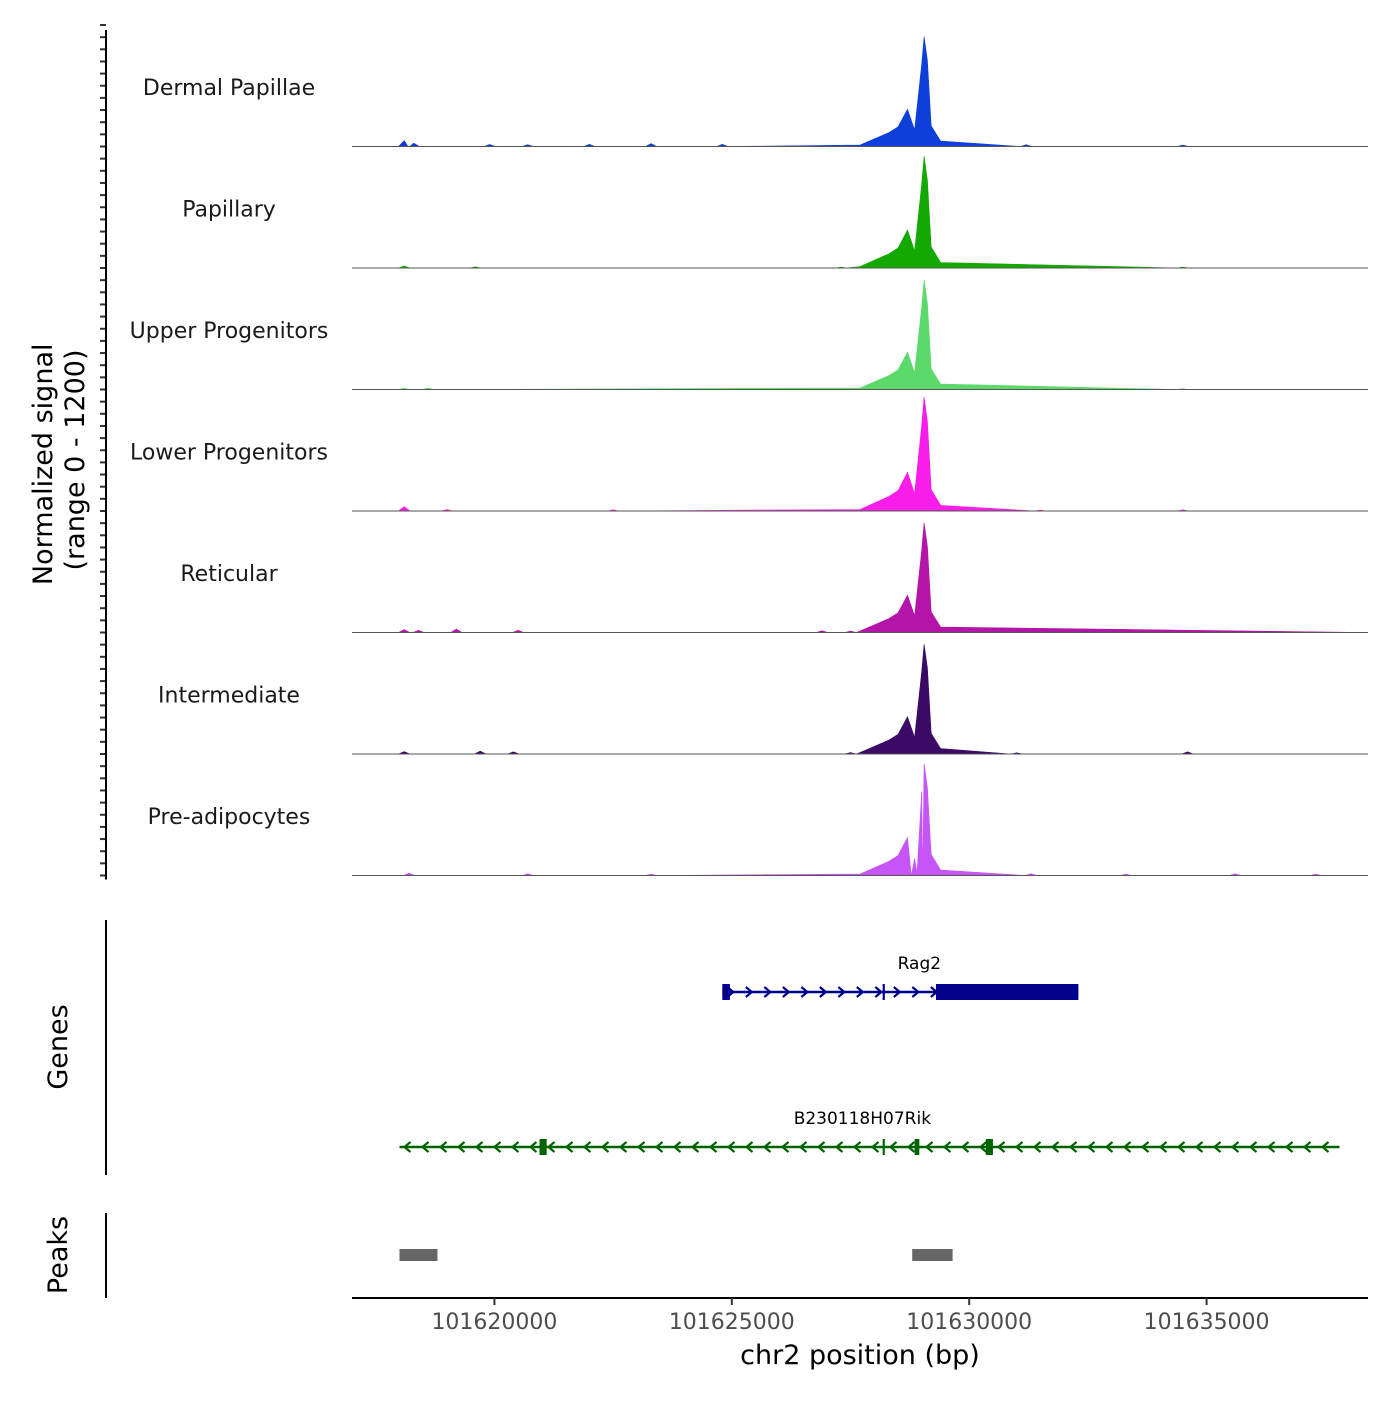  What do you see at coordinates (229, 696) in the screenshot?
I see `track-label-5: Intermediate` at bounding box center [229, 696].